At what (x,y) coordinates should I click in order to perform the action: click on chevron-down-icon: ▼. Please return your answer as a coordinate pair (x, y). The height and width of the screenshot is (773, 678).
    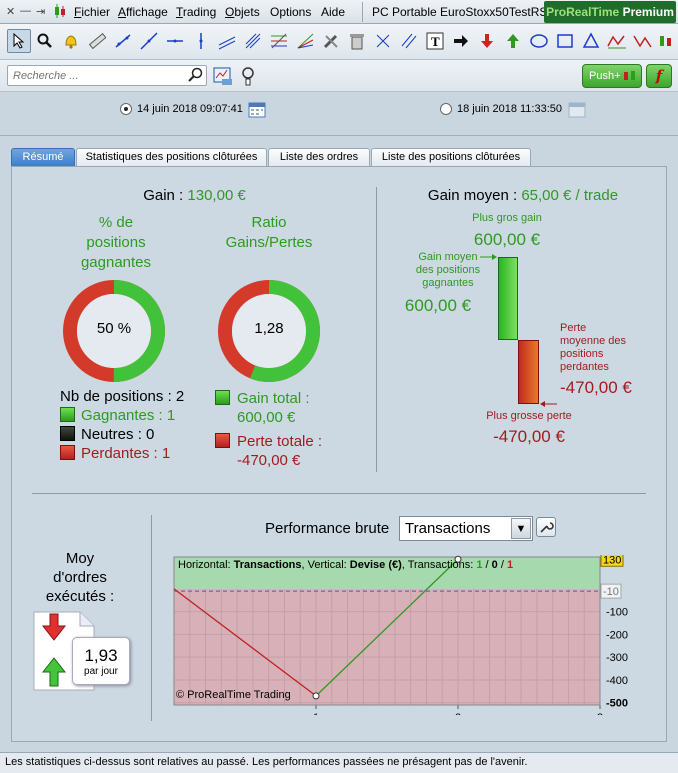
    Looking at the image, I should click on (521, 528).